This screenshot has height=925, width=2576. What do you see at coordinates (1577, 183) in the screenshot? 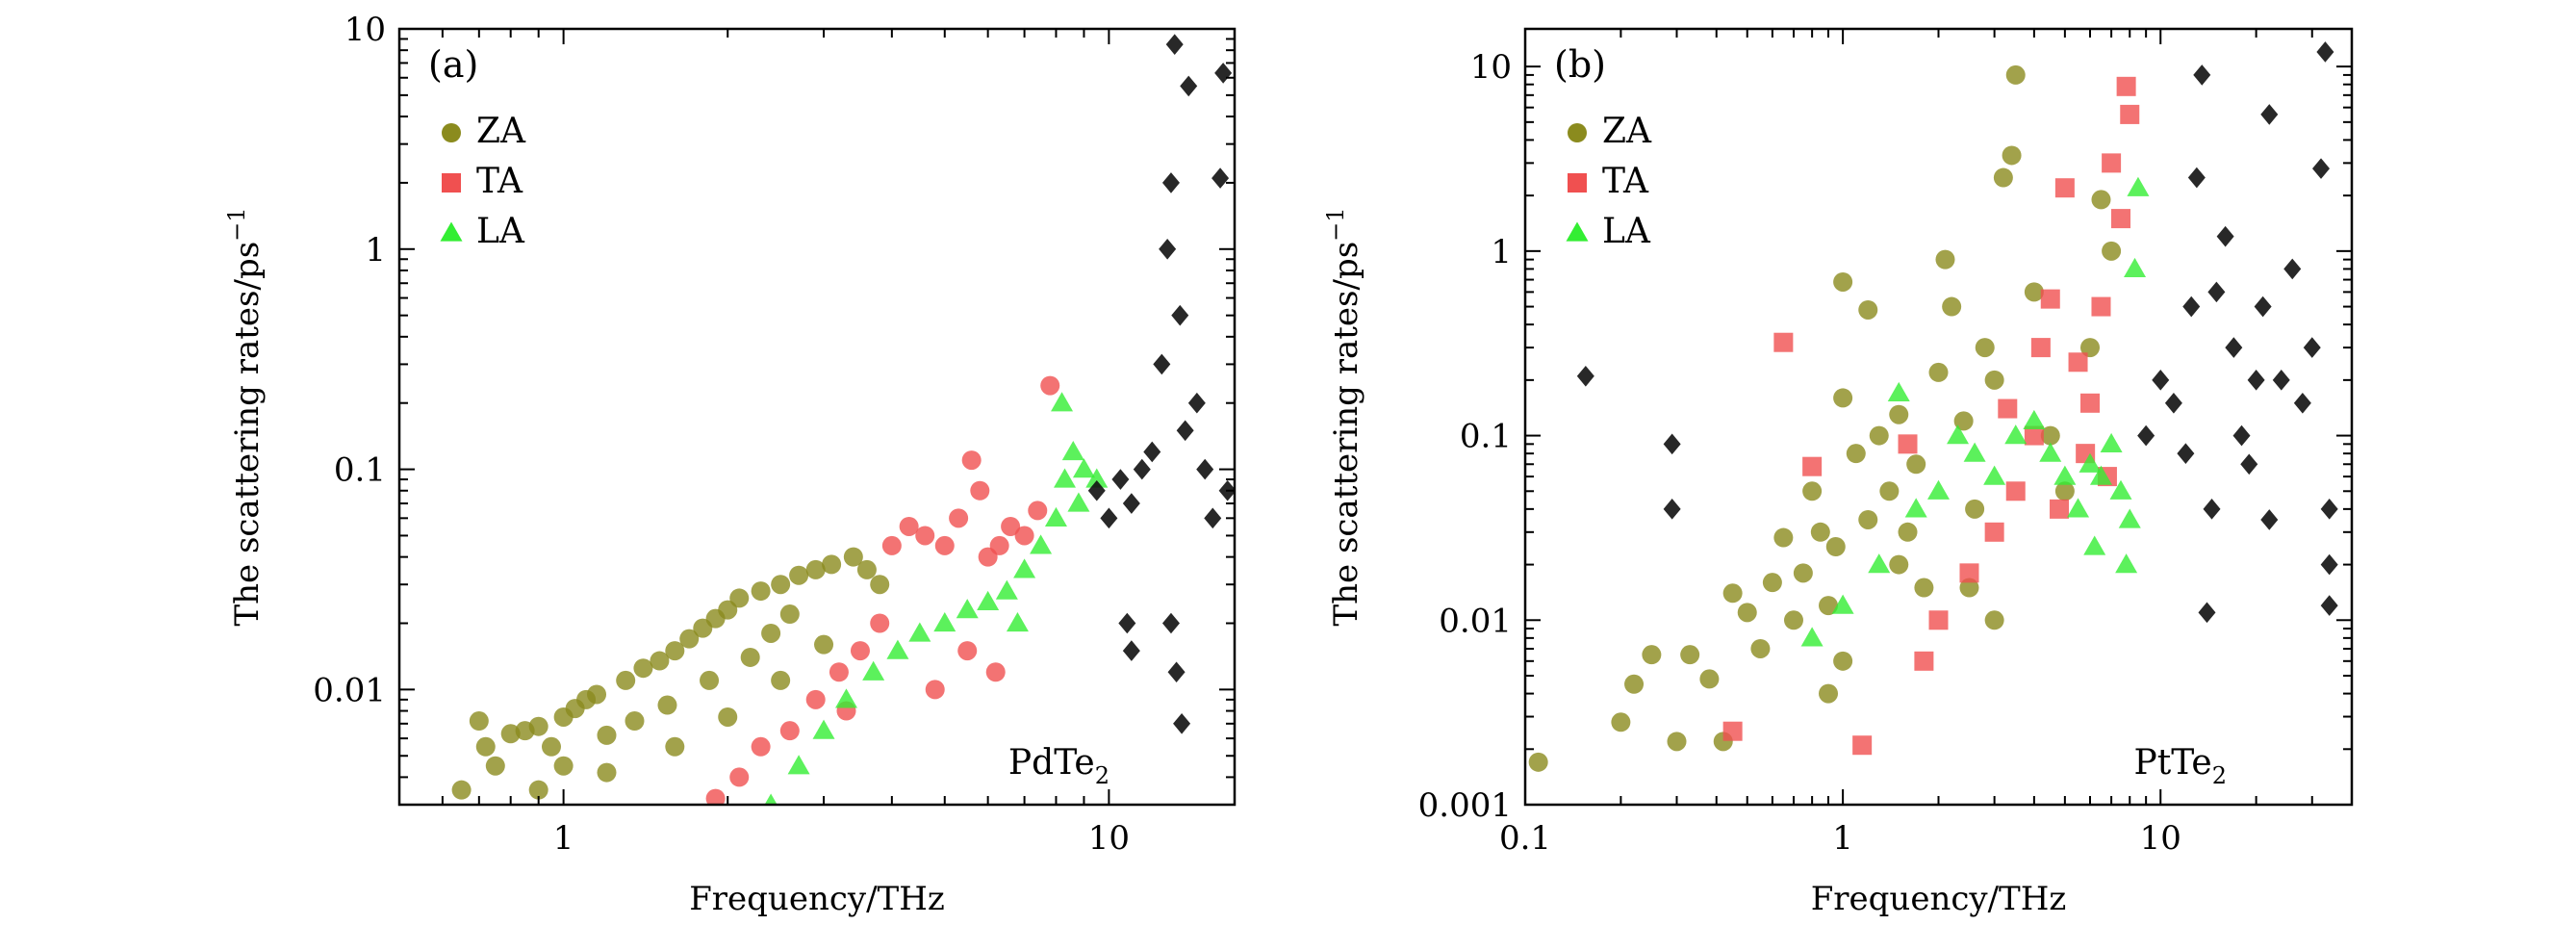
I see `legend-marker-ta` at bounding box center [1577, 183].